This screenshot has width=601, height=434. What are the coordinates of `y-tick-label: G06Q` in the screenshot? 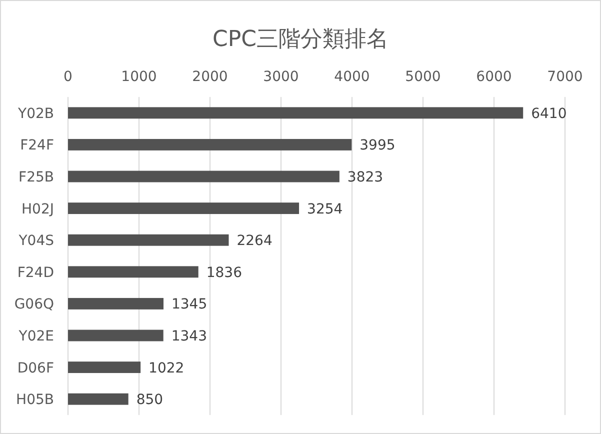 It's located at (34, 304).